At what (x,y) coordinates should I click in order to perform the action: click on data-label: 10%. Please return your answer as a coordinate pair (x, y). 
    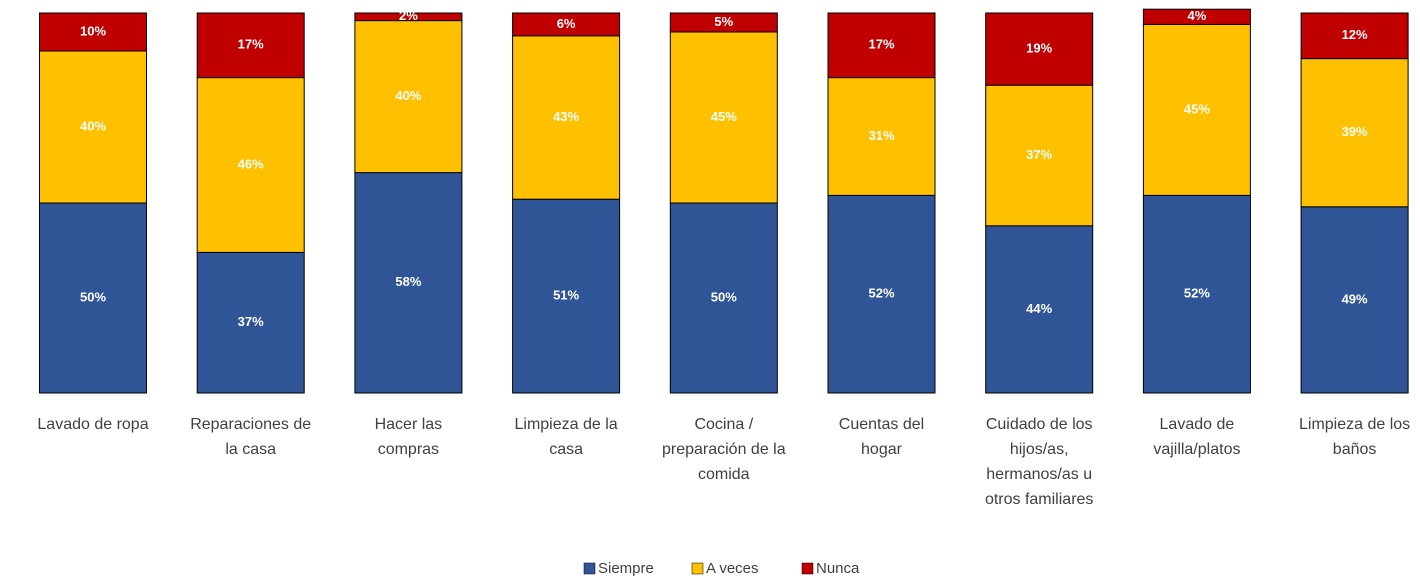
    Looking at the image, I should click on (93, 30).